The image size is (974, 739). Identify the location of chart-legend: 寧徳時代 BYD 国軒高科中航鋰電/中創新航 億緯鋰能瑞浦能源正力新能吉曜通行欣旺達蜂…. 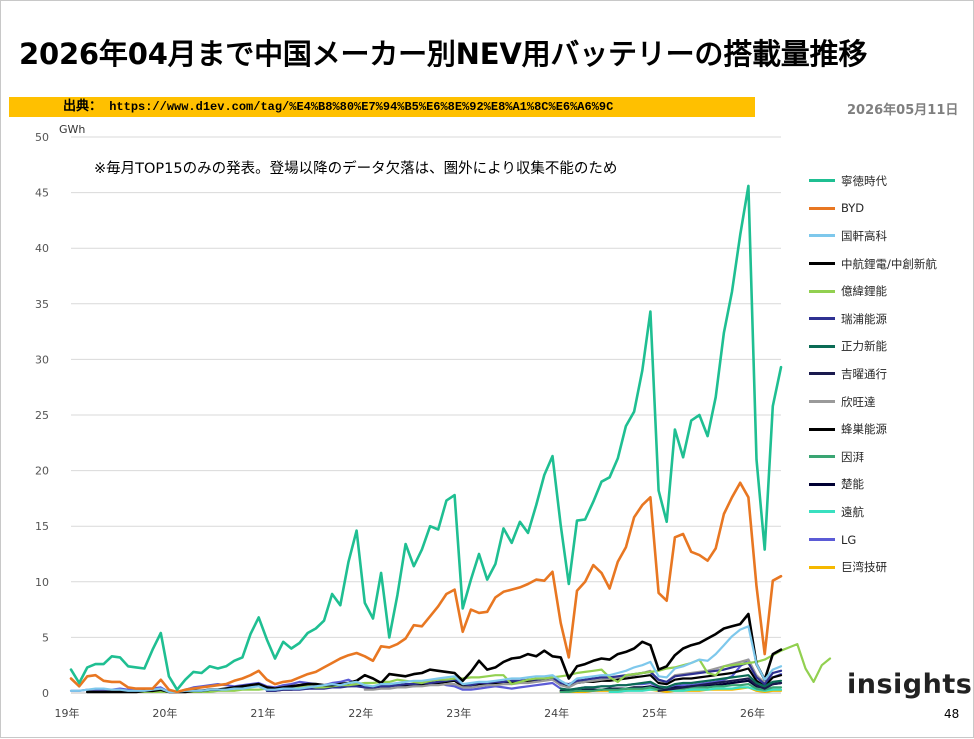
(889, 374).